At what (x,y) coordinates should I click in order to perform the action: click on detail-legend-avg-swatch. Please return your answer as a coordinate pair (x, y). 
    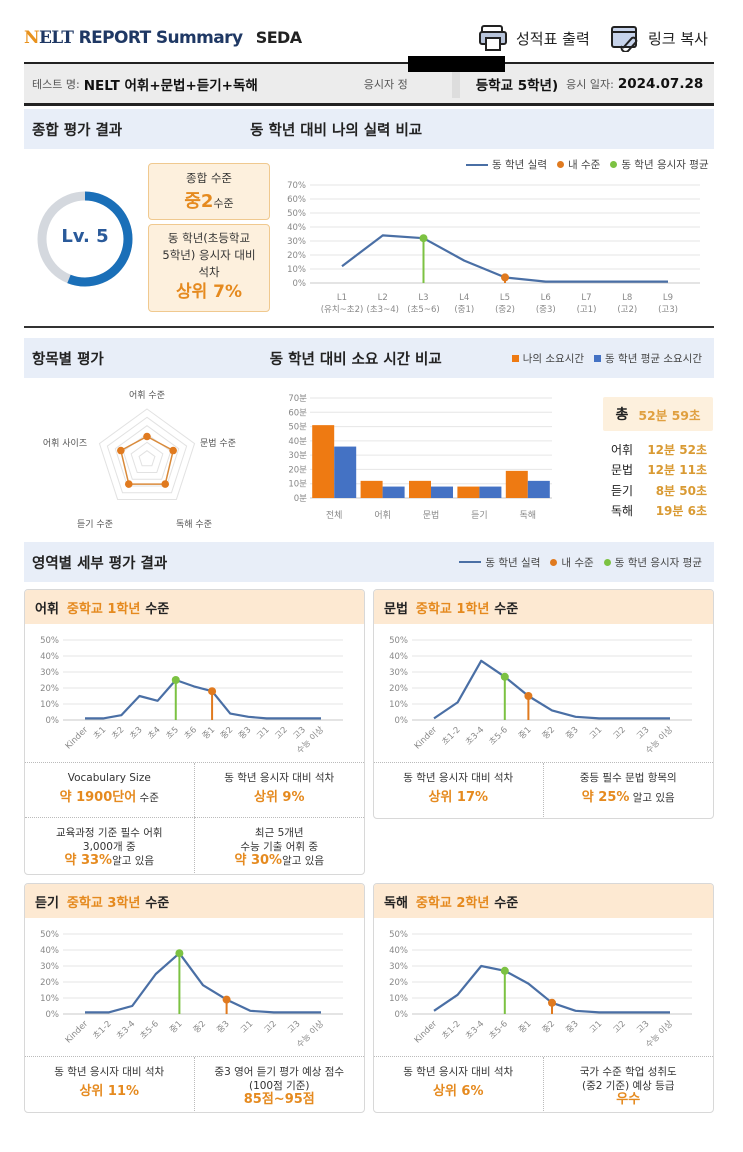
    Looking at the image, I should click on (607, 562).